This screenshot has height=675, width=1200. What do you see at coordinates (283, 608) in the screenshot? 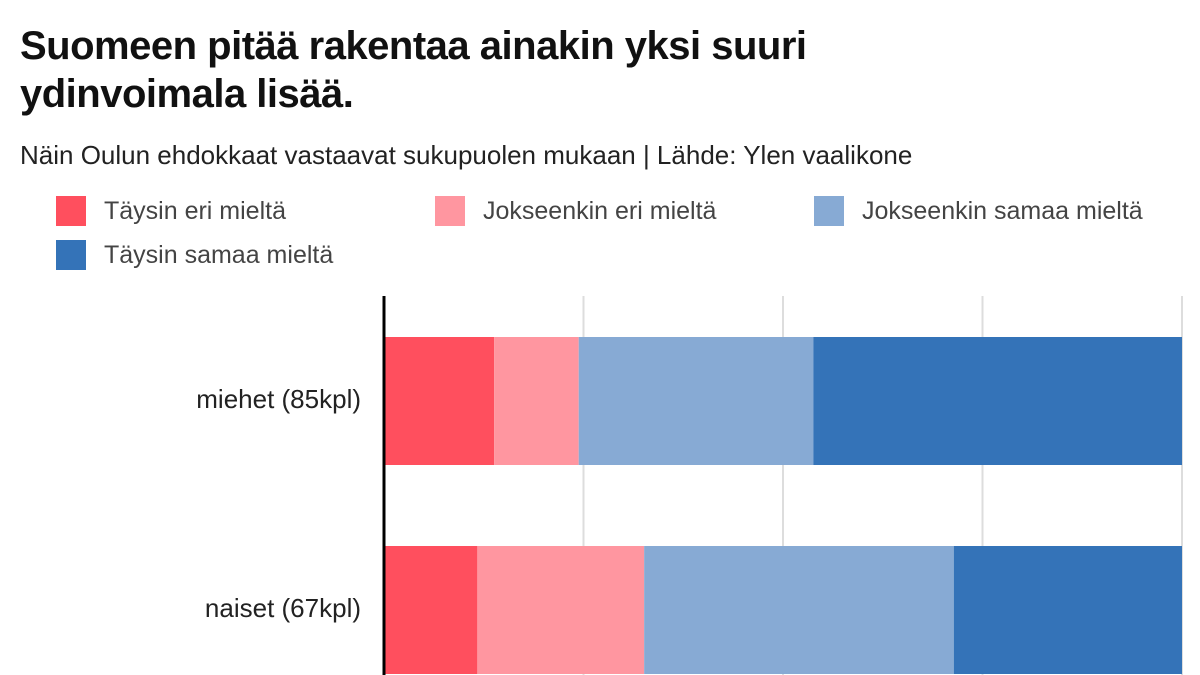
I see `category-label-1: naiset (67kpl)` at bounding box center [283, 608].